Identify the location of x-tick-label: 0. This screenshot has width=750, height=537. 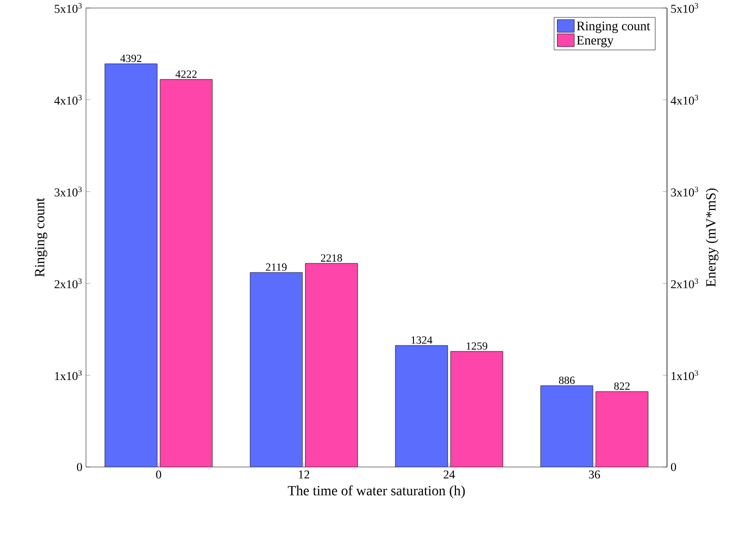
(159, 474).